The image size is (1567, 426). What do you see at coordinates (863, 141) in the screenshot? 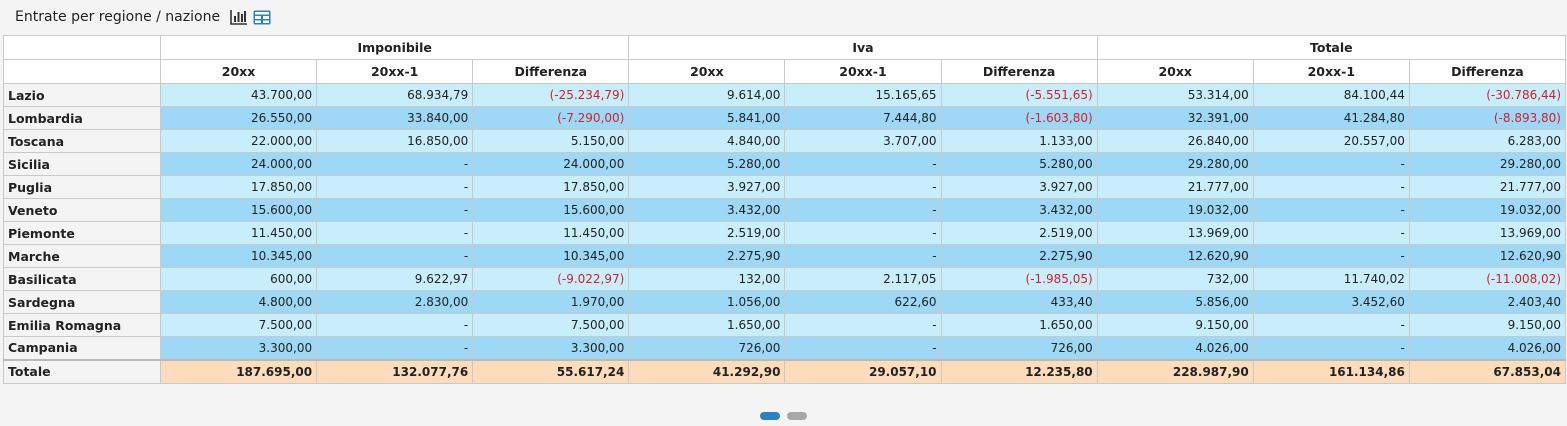
I see `value-cell: 3.707,00` at bounding box center [863, 141].